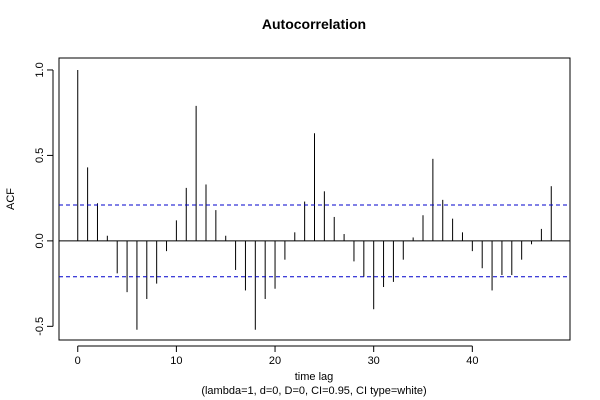  What do you see at coordinates (314, 24) in the screenshot?
I see `chart-title: Autocorrelation` at bounding box center [314, 24].